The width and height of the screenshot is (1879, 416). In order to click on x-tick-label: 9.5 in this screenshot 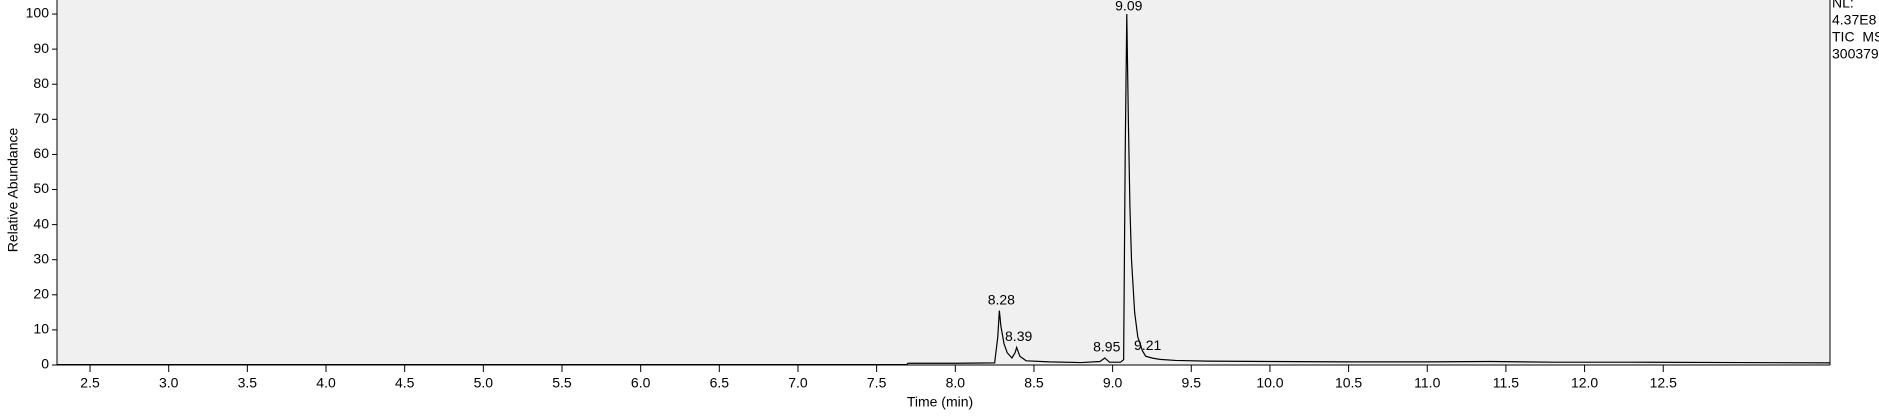, I will do `click(1192, 383)`.